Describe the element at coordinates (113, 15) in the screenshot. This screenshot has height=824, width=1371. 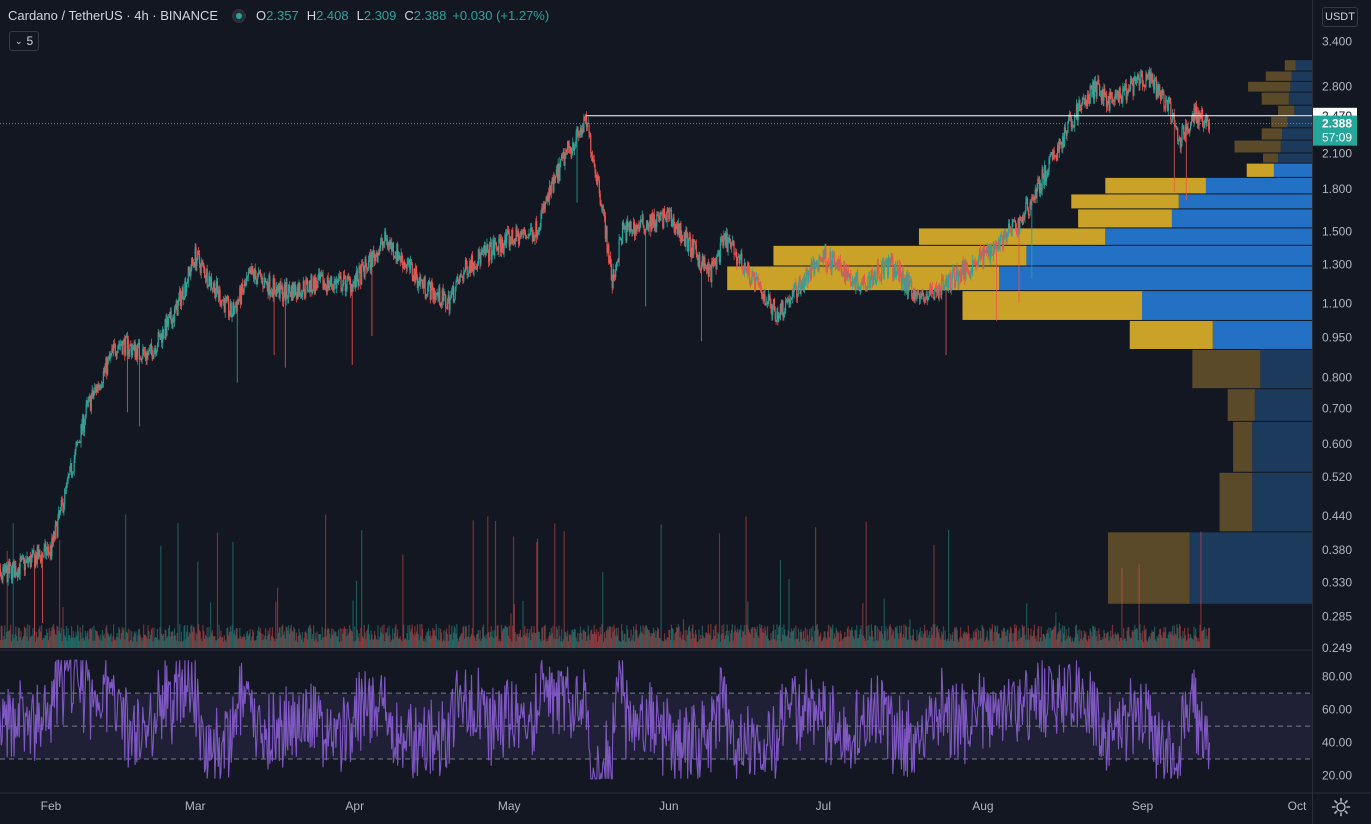
I see `symbol-label: Cardano / TetherUS · 4h · BINANCE` at that location.